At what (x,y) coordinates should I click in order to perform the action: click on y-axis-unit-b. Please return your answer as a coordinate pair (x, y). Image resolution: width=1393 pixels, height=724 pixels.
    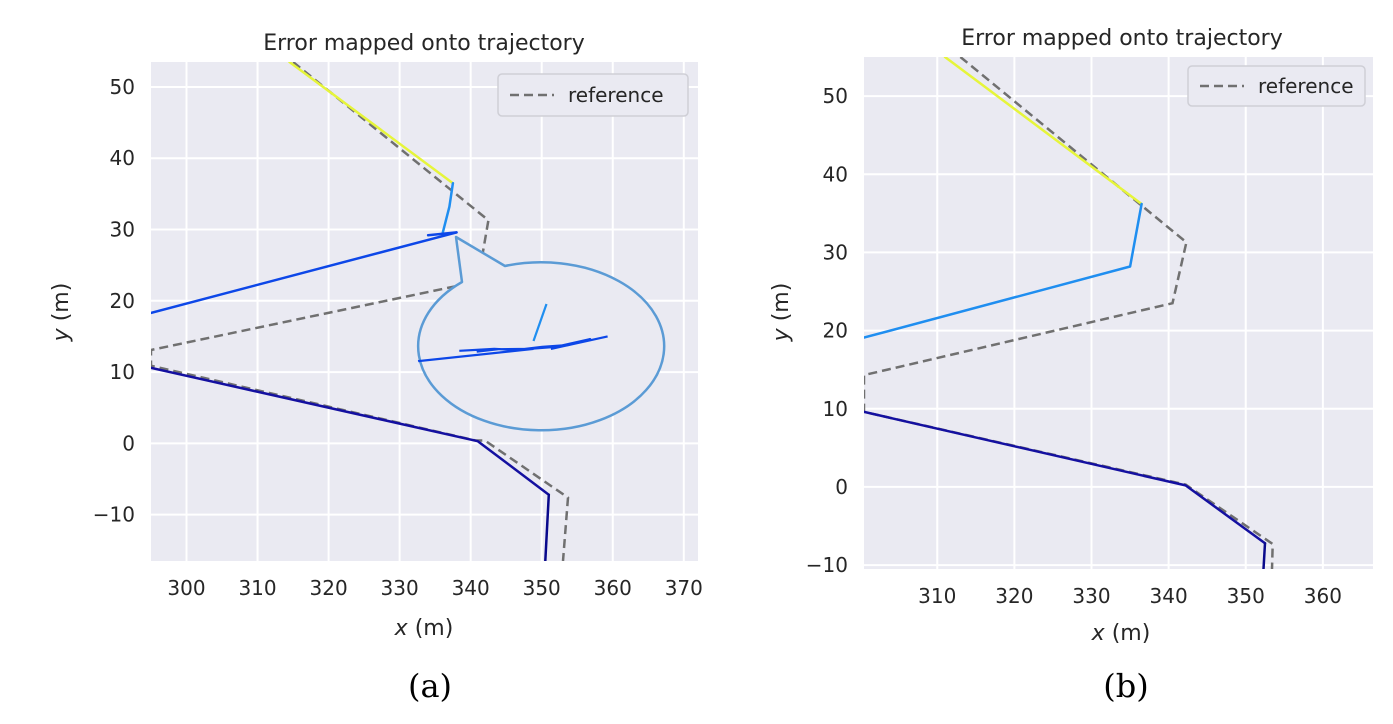
    Looking at the image, I should click on (781, 324).